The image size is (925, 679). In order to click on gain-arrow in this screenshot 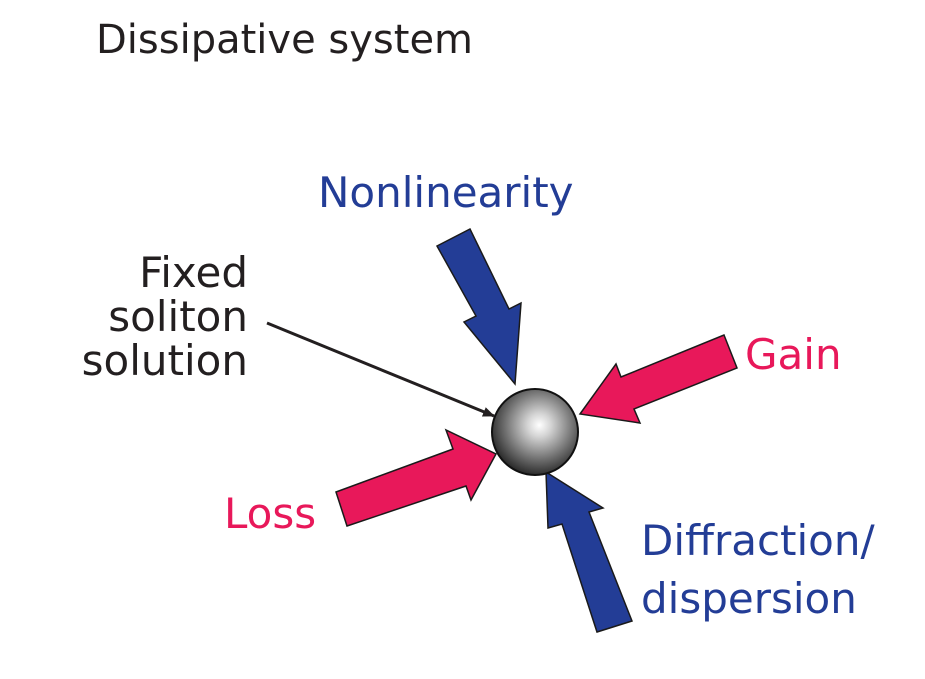, I will do `click(658, 379)`.